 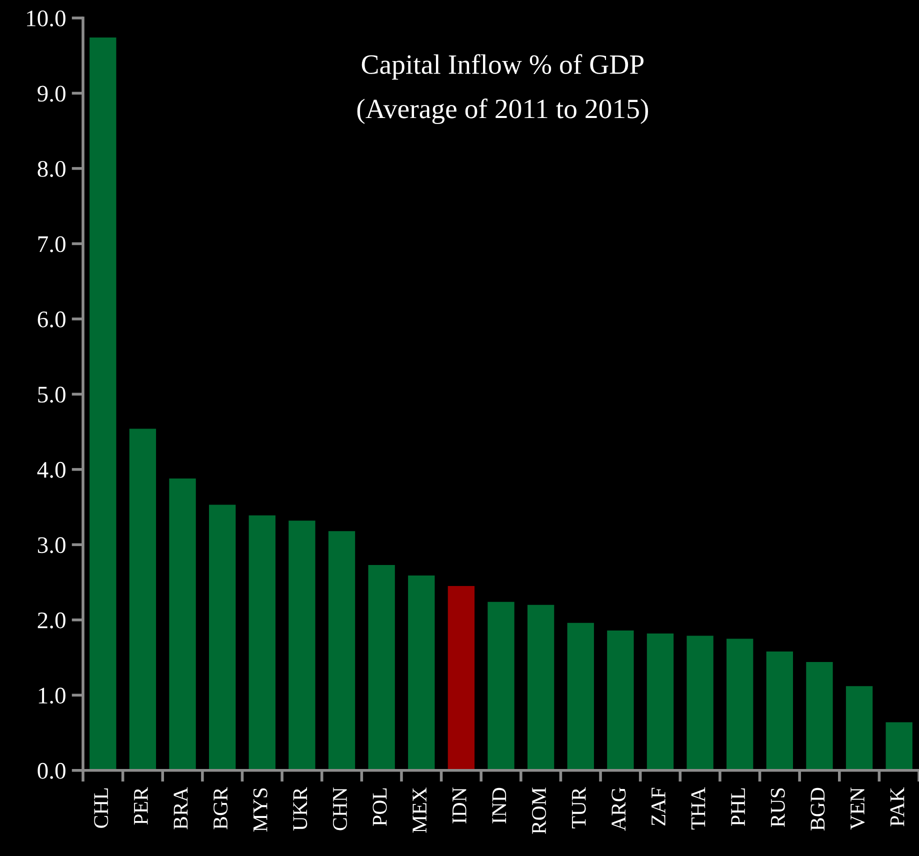 What do you see at coordinates (52, 394) in the screenshot?
I see `y-tick-label: 5.0` at bounding box center [52, 394].